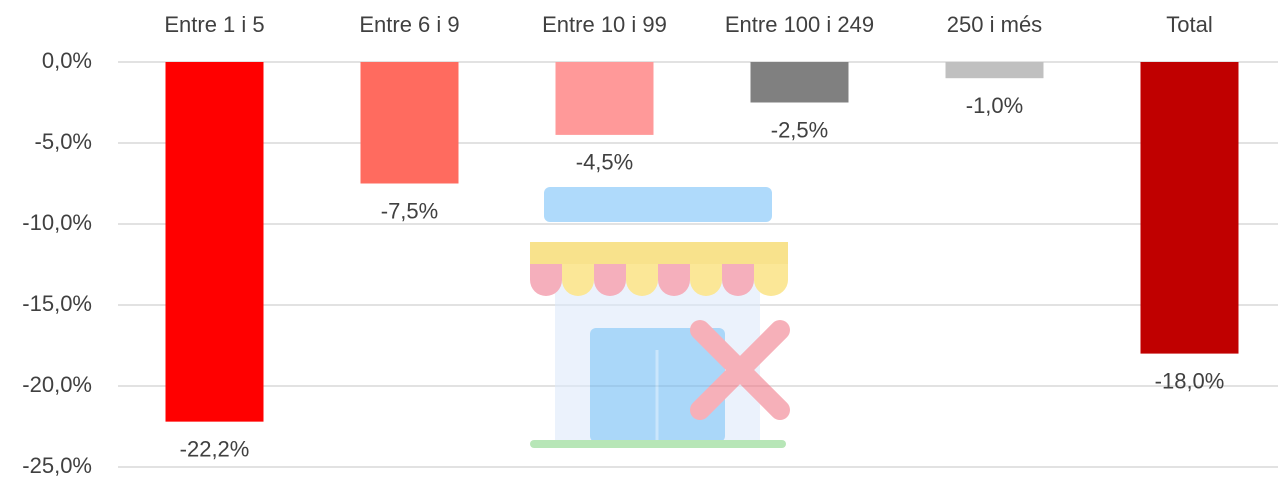 Image resolution: width=1278 pixels, height=479 pixels. Describe the element at coordinates (215, 448) in the screenshot. I see `value-label: -22,2%` at that location.